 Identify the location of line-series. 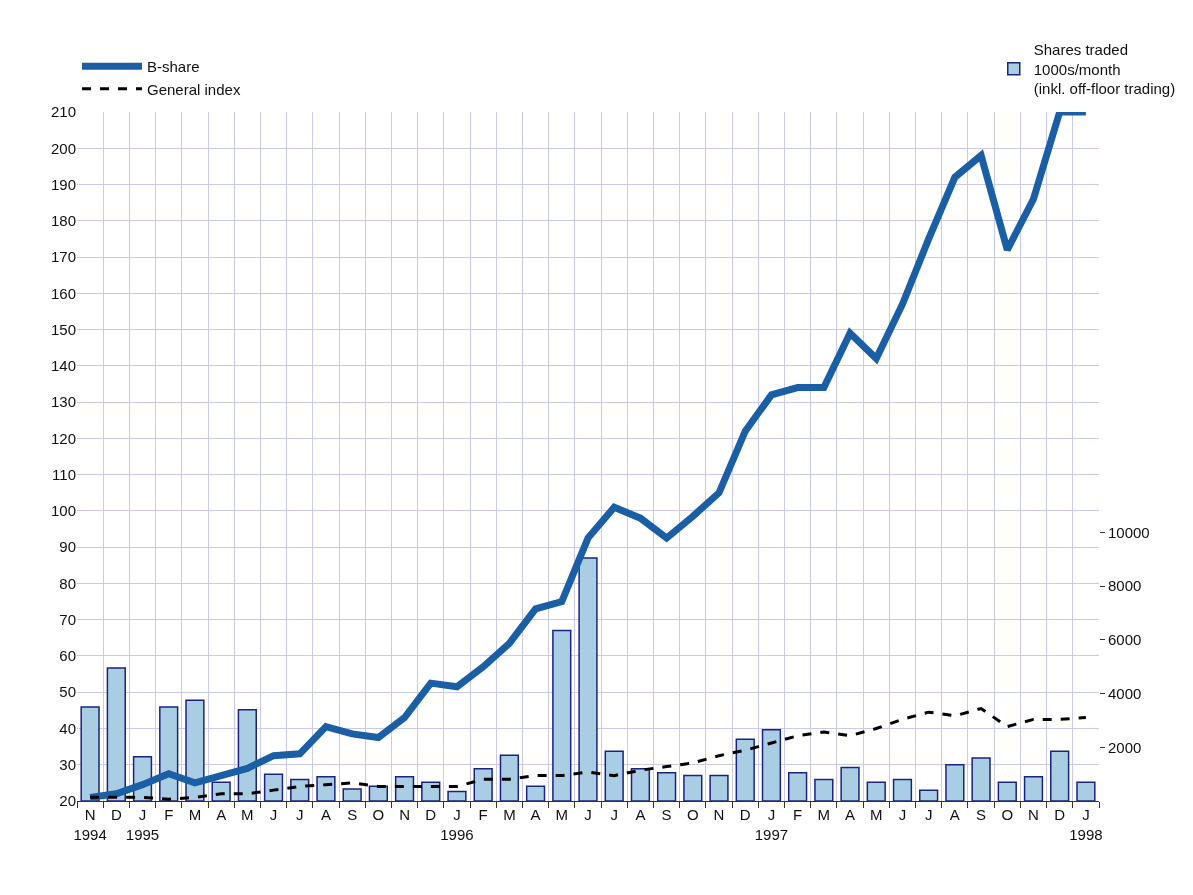
(588, 754).